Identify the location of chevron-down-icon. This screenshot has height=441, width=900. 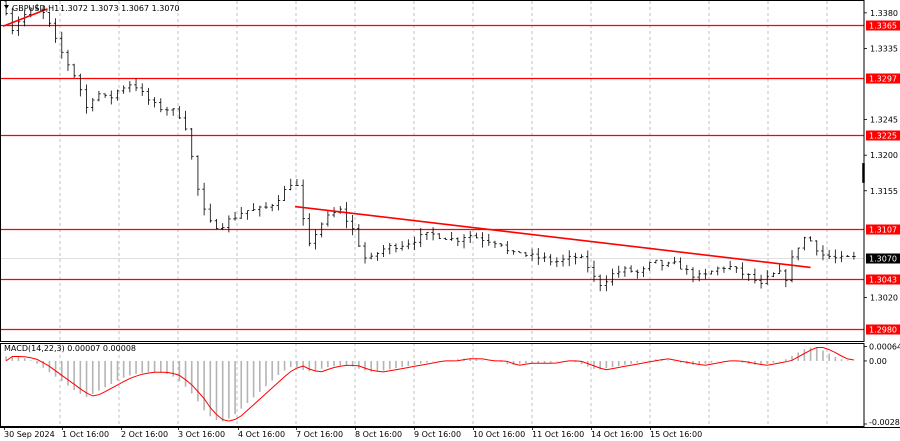
(6, 7).